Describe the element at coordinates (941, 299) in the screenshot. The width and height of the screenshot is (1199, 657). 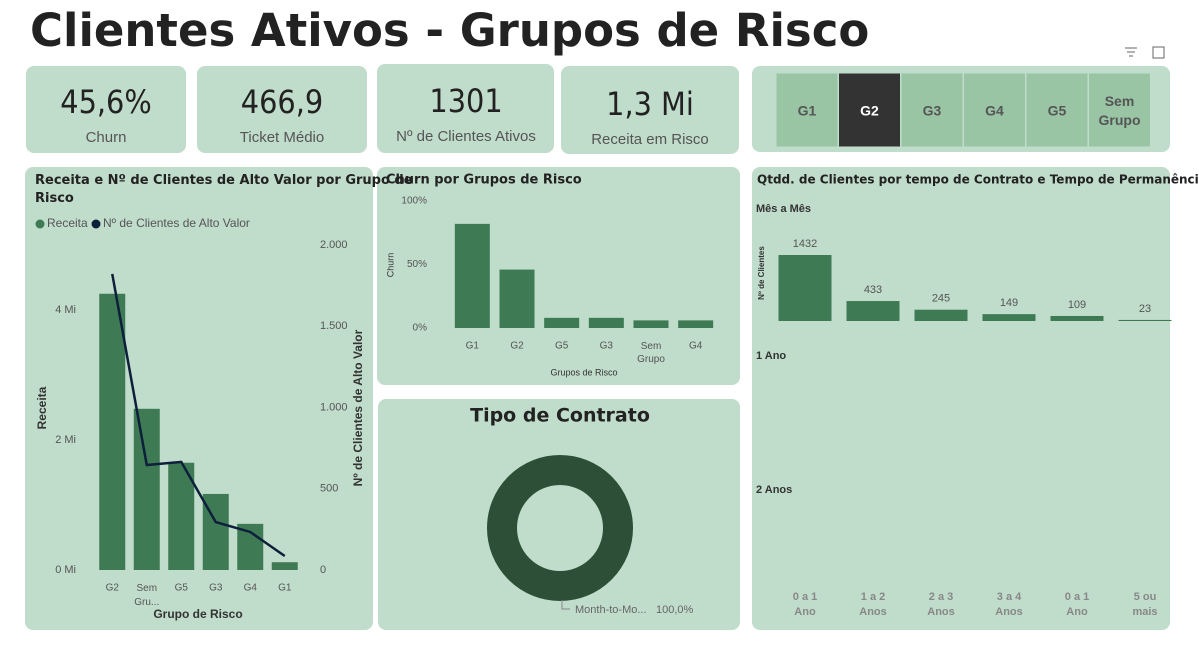
I see `data-label: 245` at that location.